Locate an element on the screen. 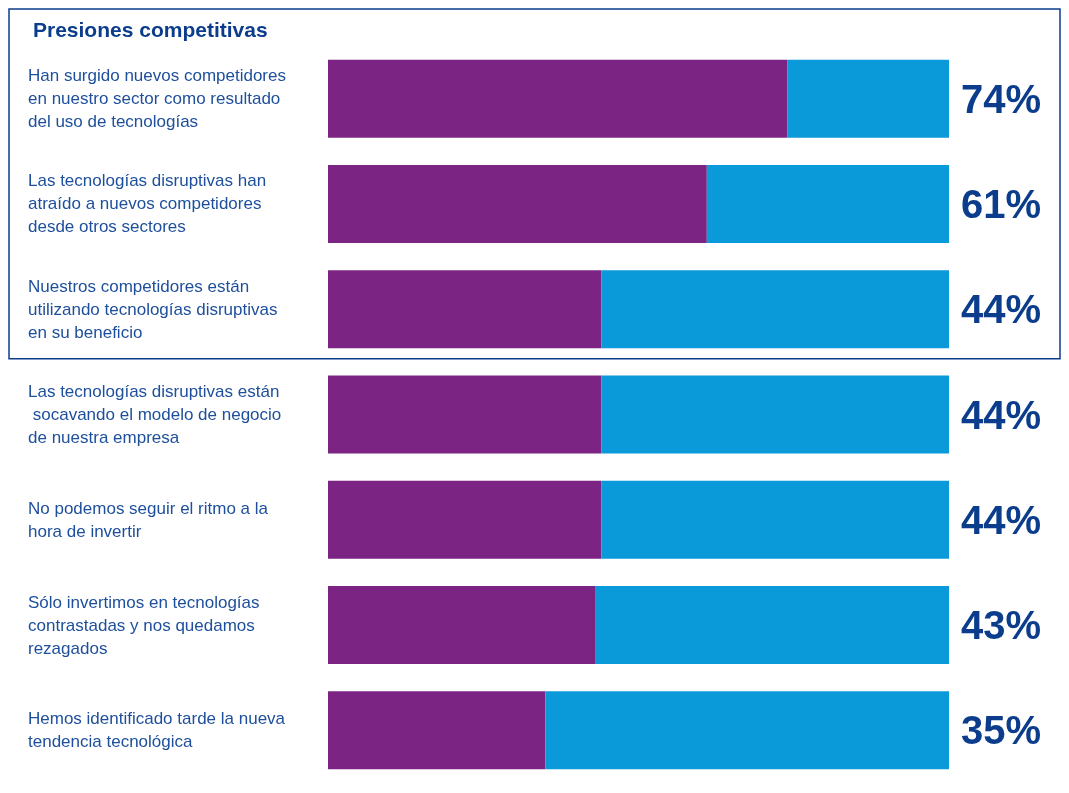 The width and height of the screenshot is (1069, 793). y-tick-label: Las tecnologías disruptivas han atraído a nuevos competidores desde otros sectores is located at coordinates (149, 204).